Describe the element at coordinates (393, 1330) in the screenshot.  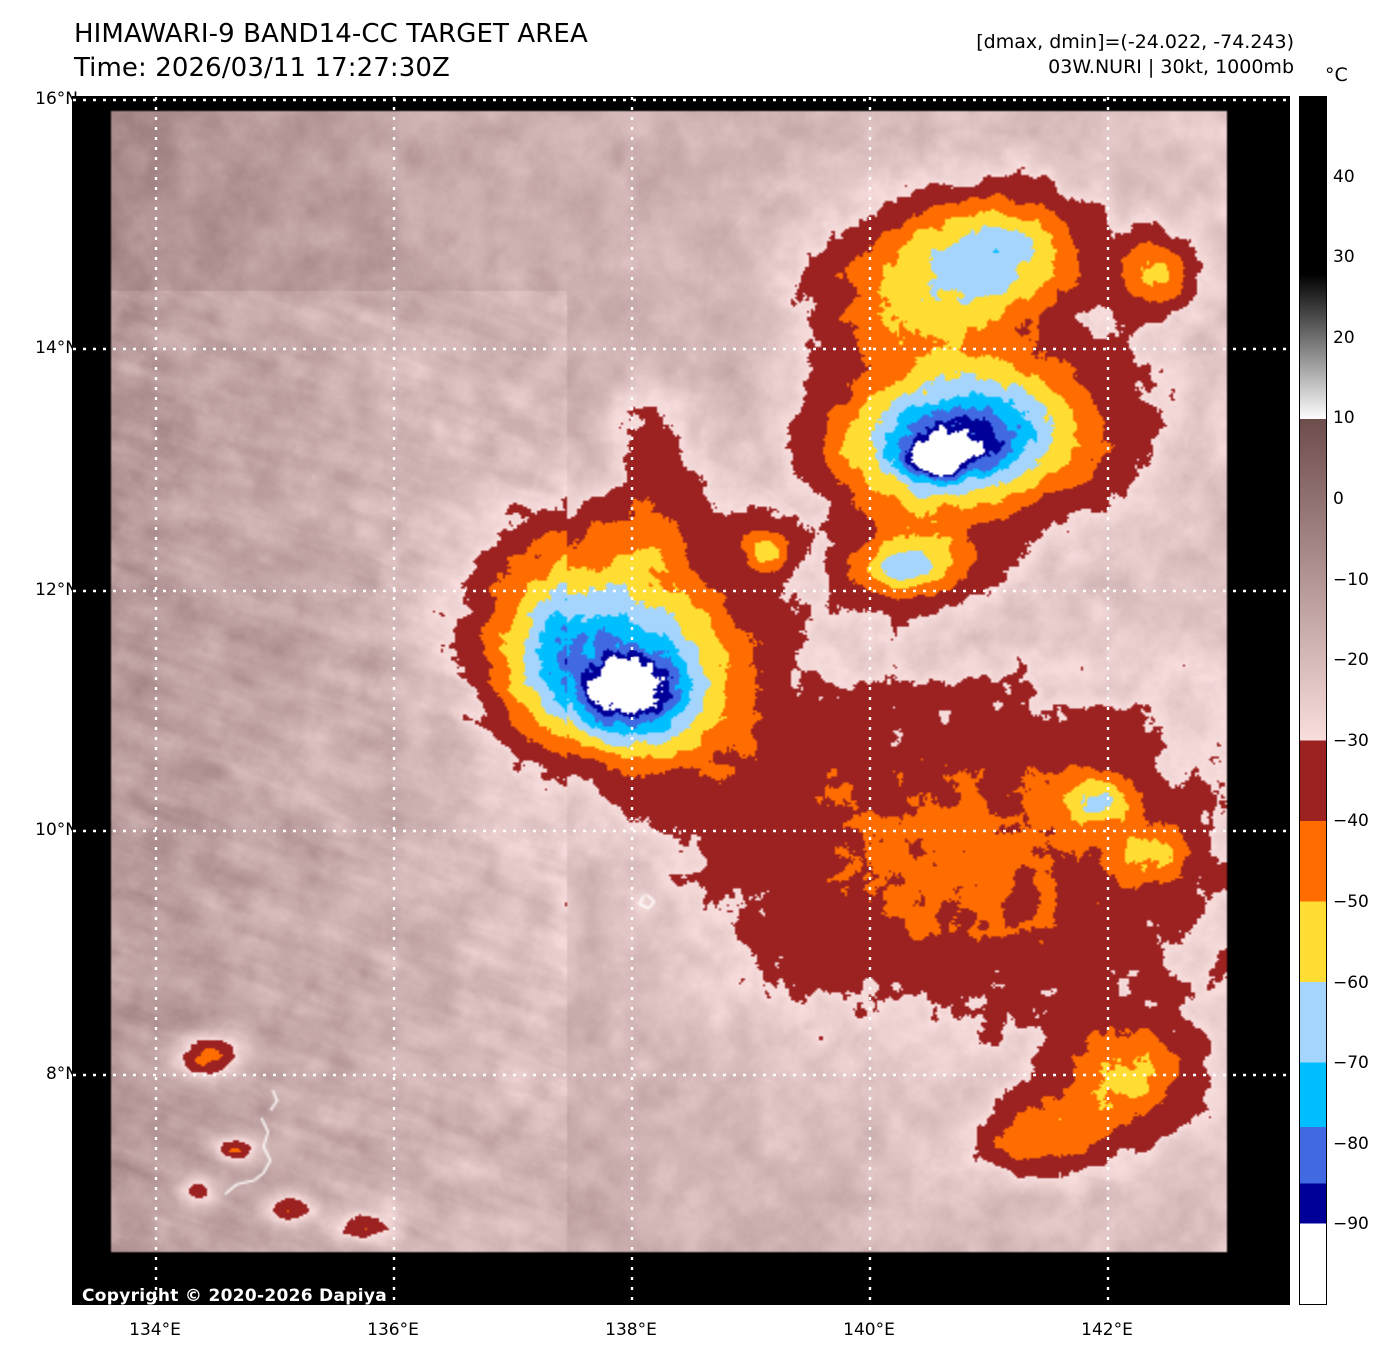
I see `xtick-136e: 136°E` at that location.